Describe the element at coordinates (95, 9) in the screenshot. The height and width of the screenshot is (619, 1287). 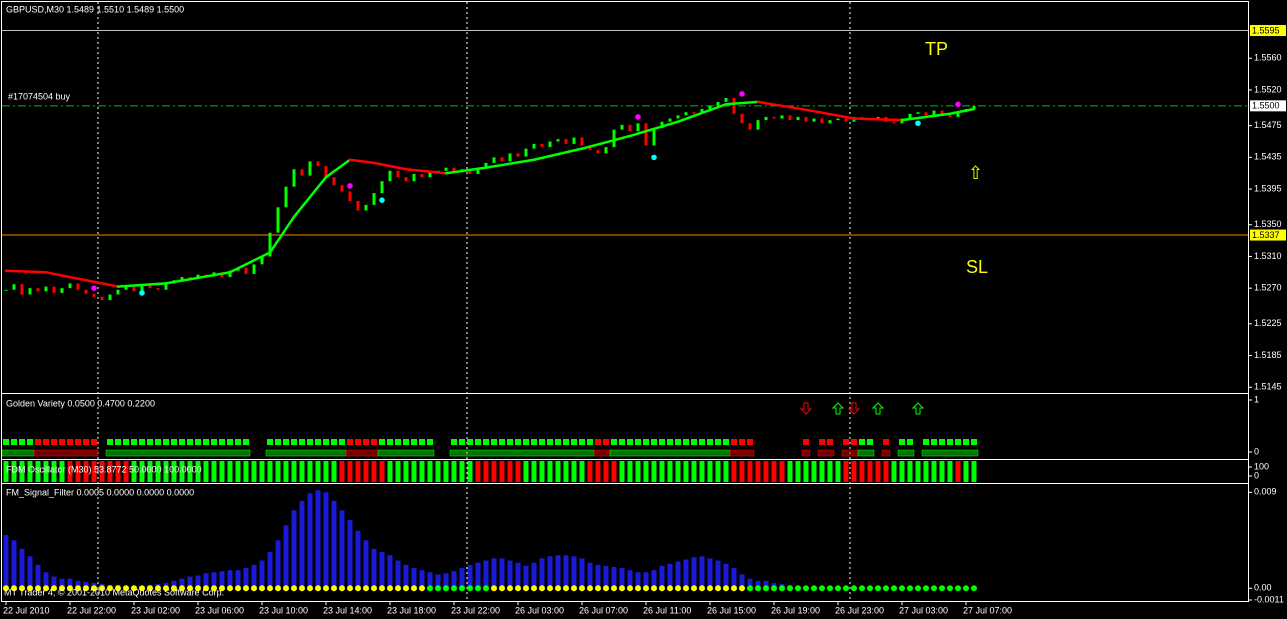
I see `chart-title: GBPUSD,M30 1.5489 1.5510 1.5489 1.5500` at that location.